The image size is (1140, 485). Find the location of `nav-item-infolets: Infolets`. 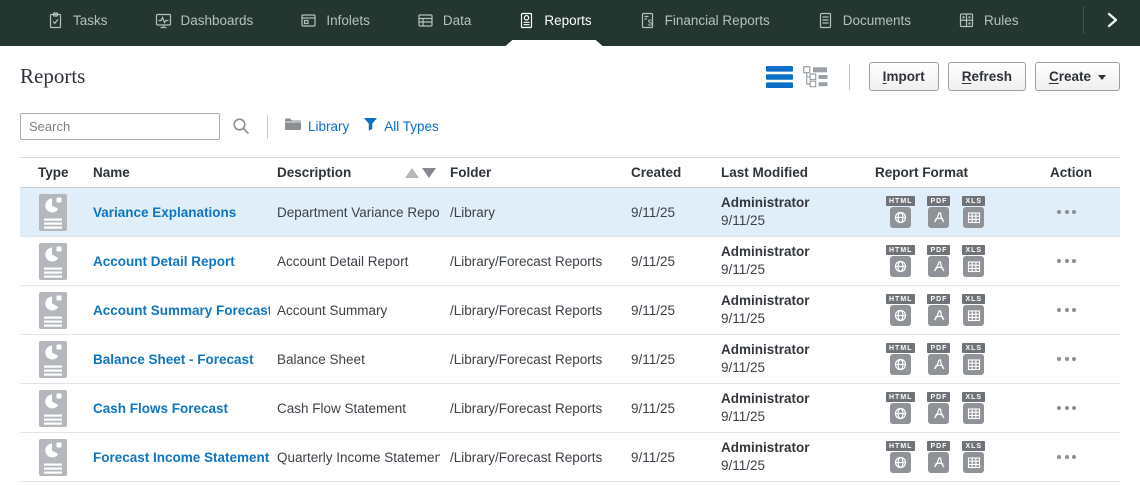

nav-item-infolets: Infolets is located at coordinates (335, 20).